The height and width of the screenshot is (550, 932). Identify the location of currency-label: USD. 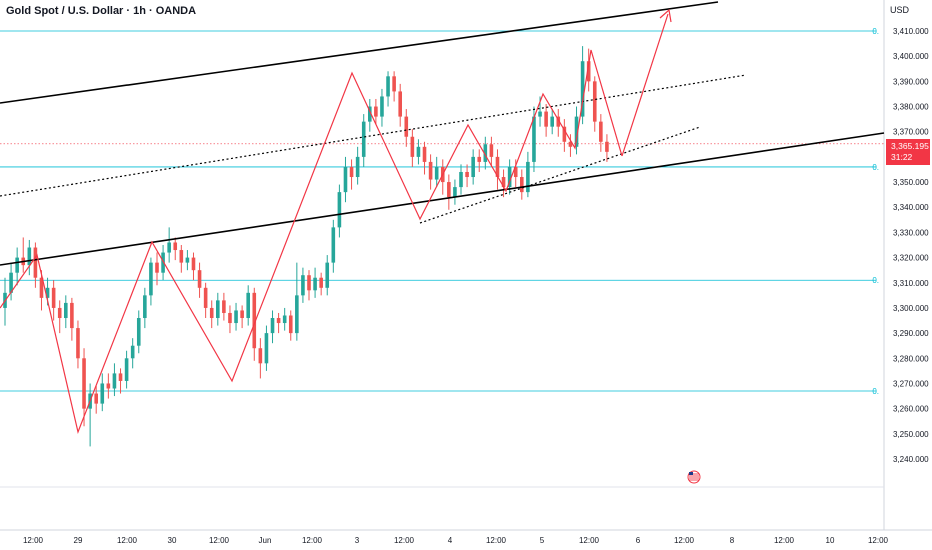
(900, 10).